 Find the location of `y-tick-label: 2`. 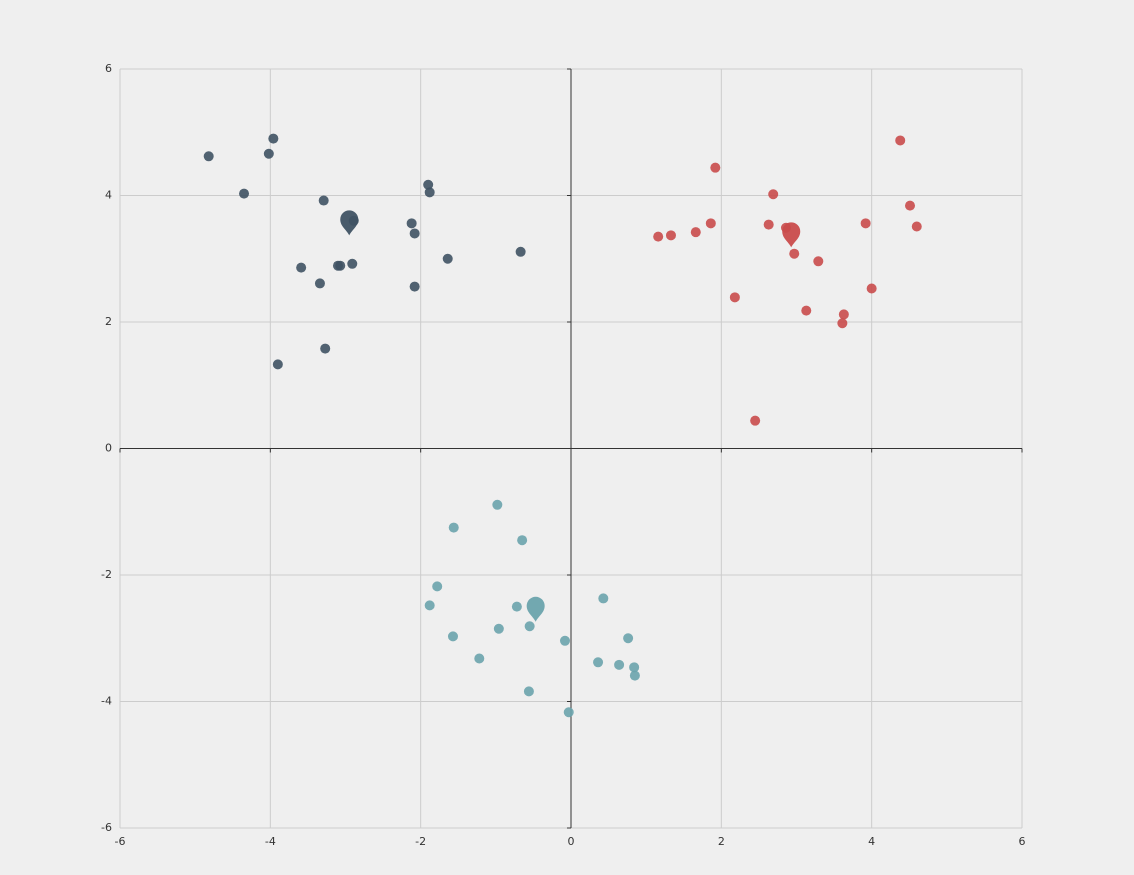

y-tick-label: 2 is located at coordinates (108, 321).